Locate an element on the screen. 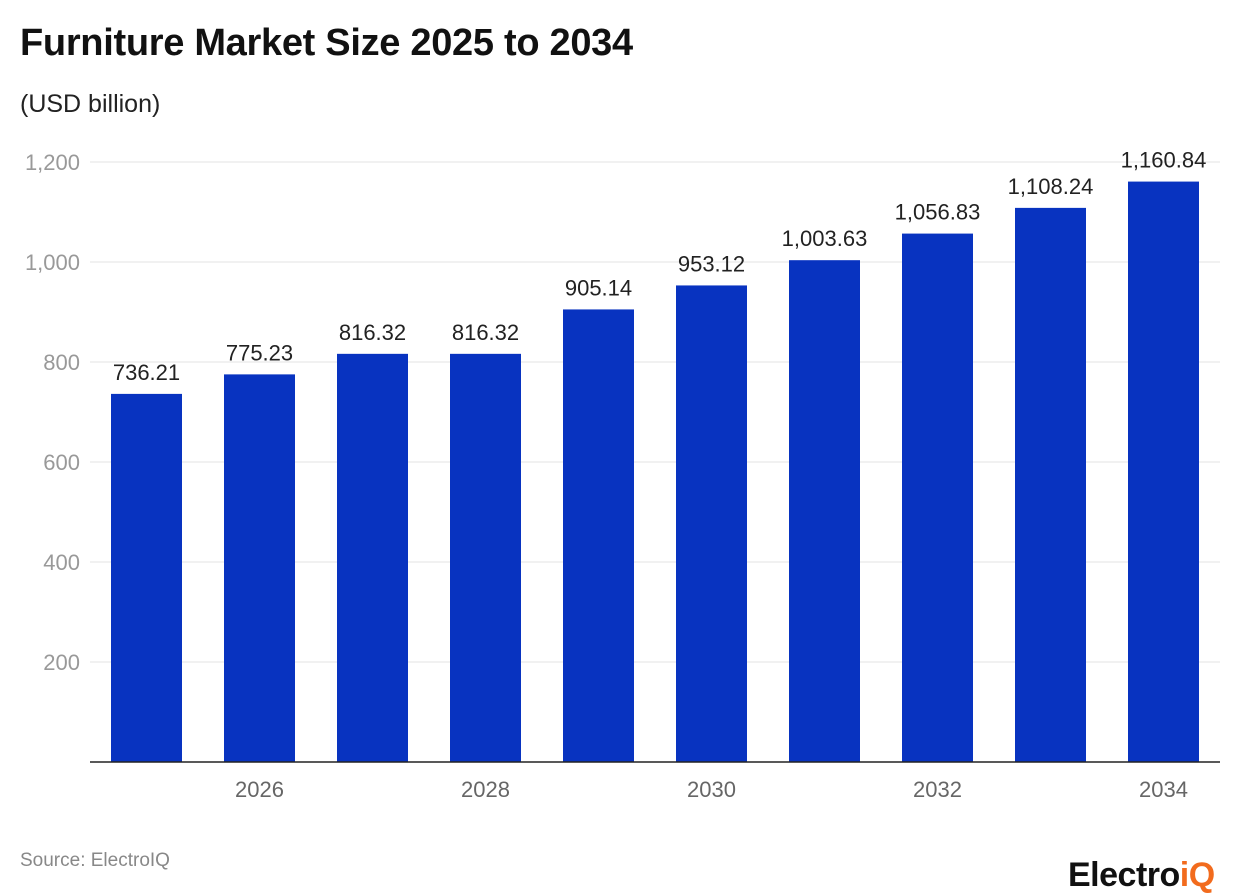  bar-2030 is located at coordinates (711, 523).